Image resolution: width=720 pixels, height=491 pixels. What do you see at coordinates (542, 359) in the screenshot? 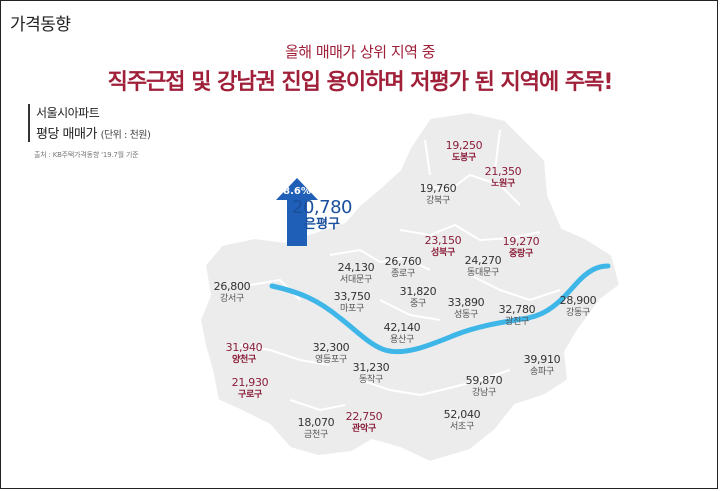
I see `district-value: 39,910` at bounding box center [542, 359].